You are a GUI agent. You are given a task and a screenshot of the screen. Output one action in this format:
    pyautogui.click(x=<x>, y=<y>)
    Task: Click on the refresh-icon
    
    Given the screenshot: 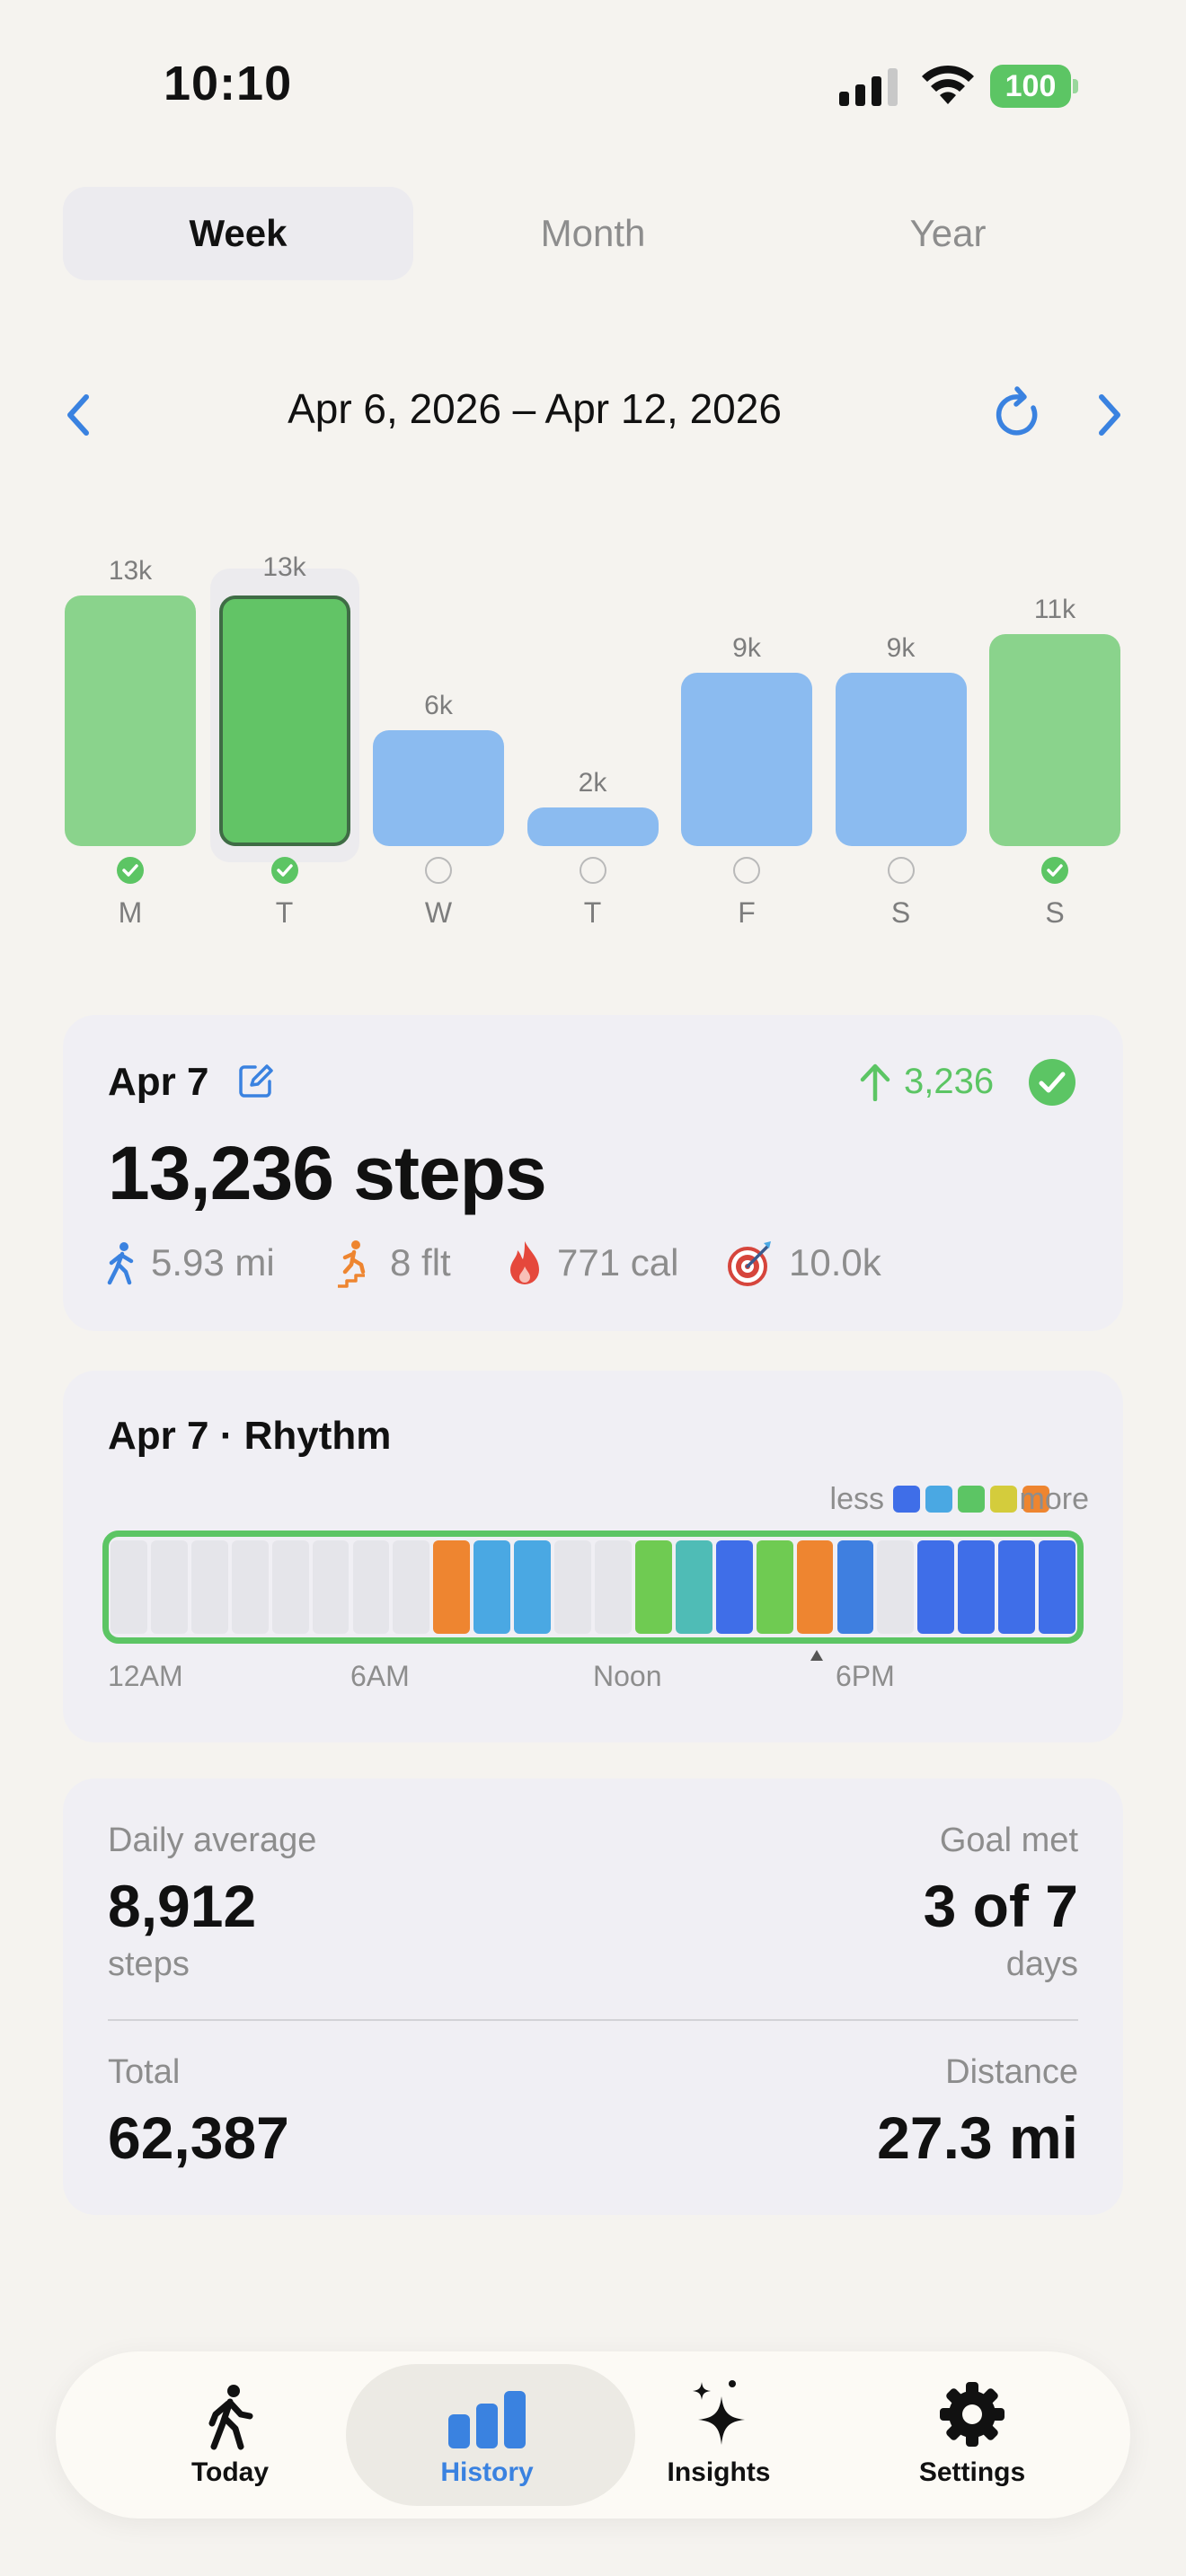 What is the action you would take?
    pyautogui.click(x=1019, y=415)
    